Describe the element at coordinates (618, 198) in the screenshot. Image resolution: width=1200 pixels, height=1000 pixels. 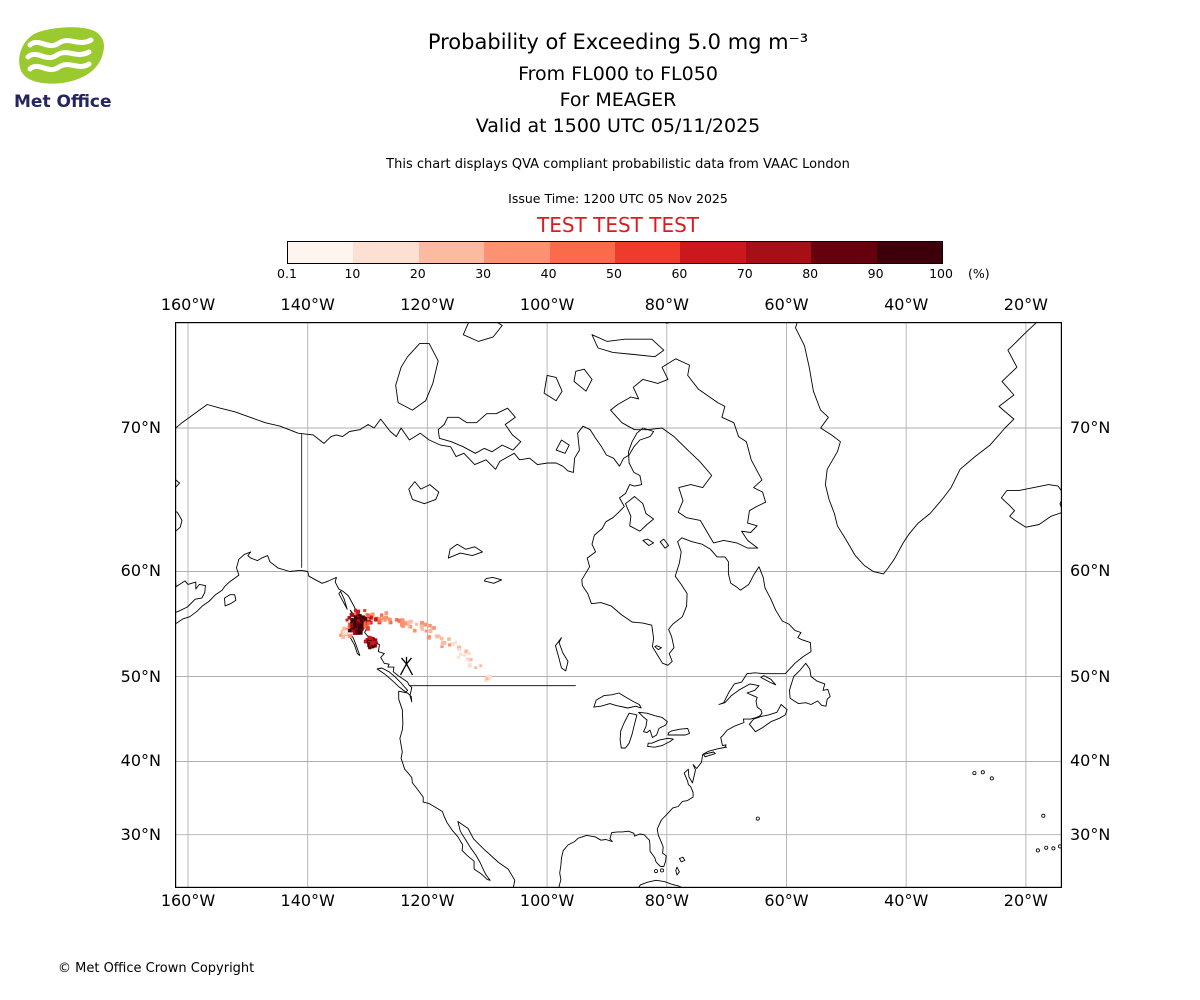
I see `issue-time: Issue Time: 1200 UTC 05 Nov 2025` at that location.